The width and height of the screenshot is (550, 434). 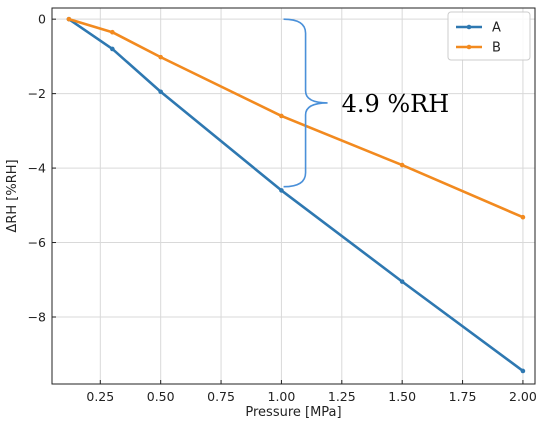 What do you see at coordinates (496, 28) in the screenshot?
I see `legend-label-A: A` at bounding box center [496, 28].